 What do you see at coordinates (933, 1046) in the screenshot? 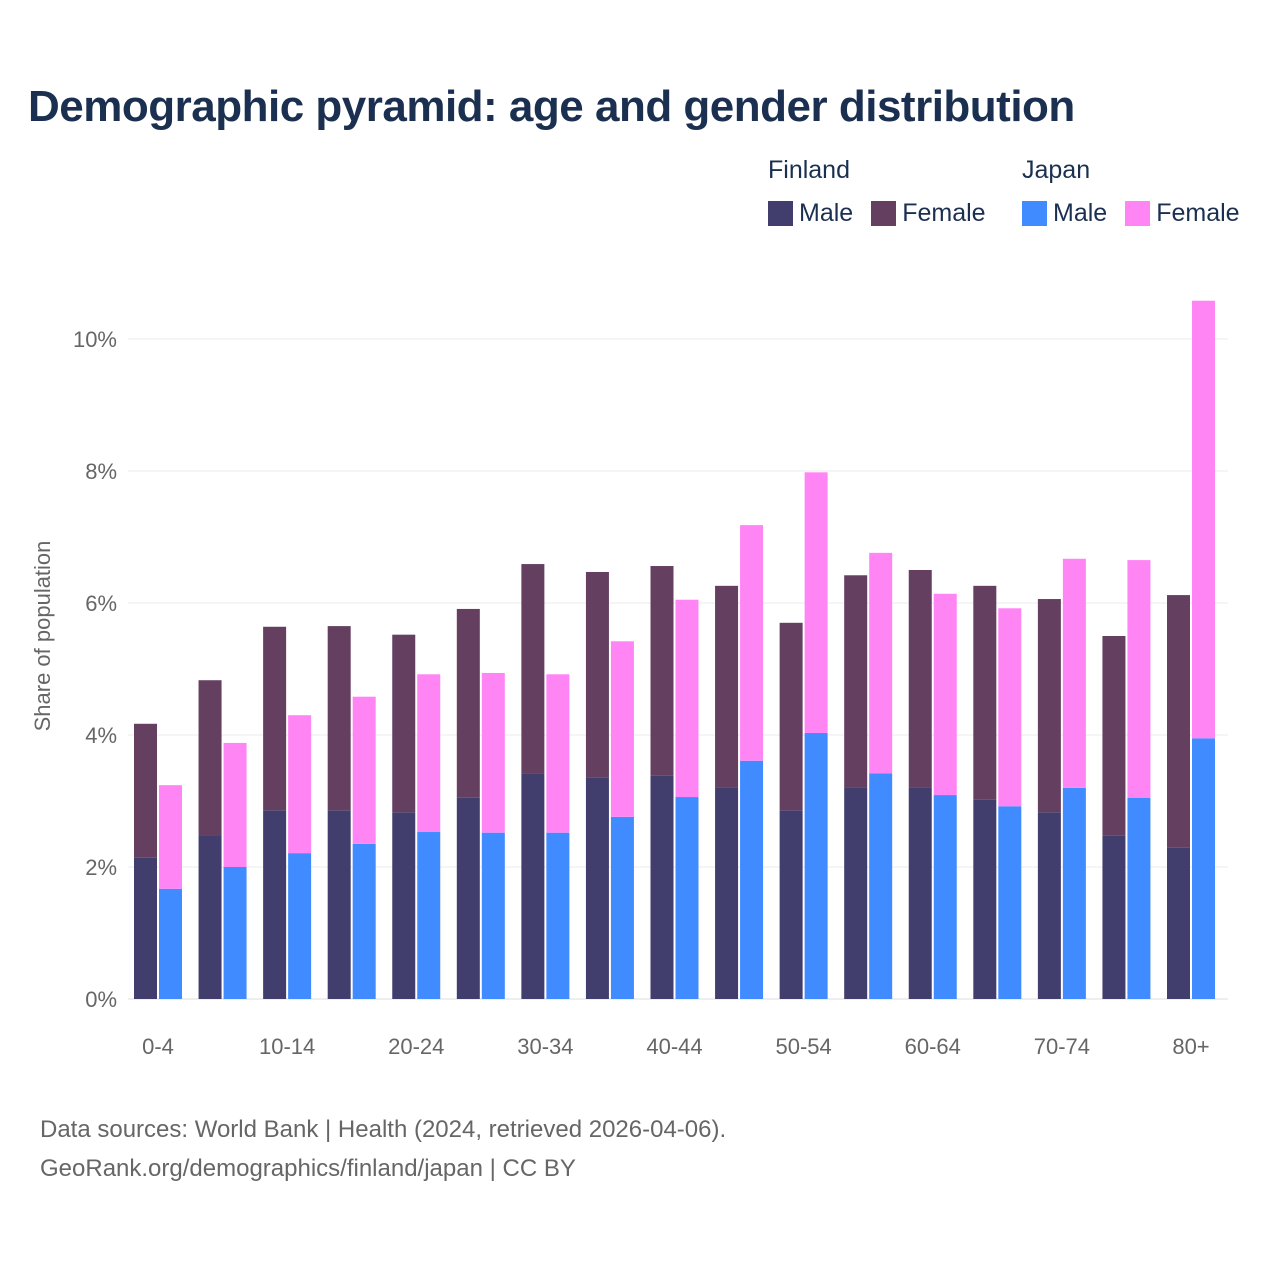
I see `x-tick-label: 60-64` at bounding box center [933, 1046].